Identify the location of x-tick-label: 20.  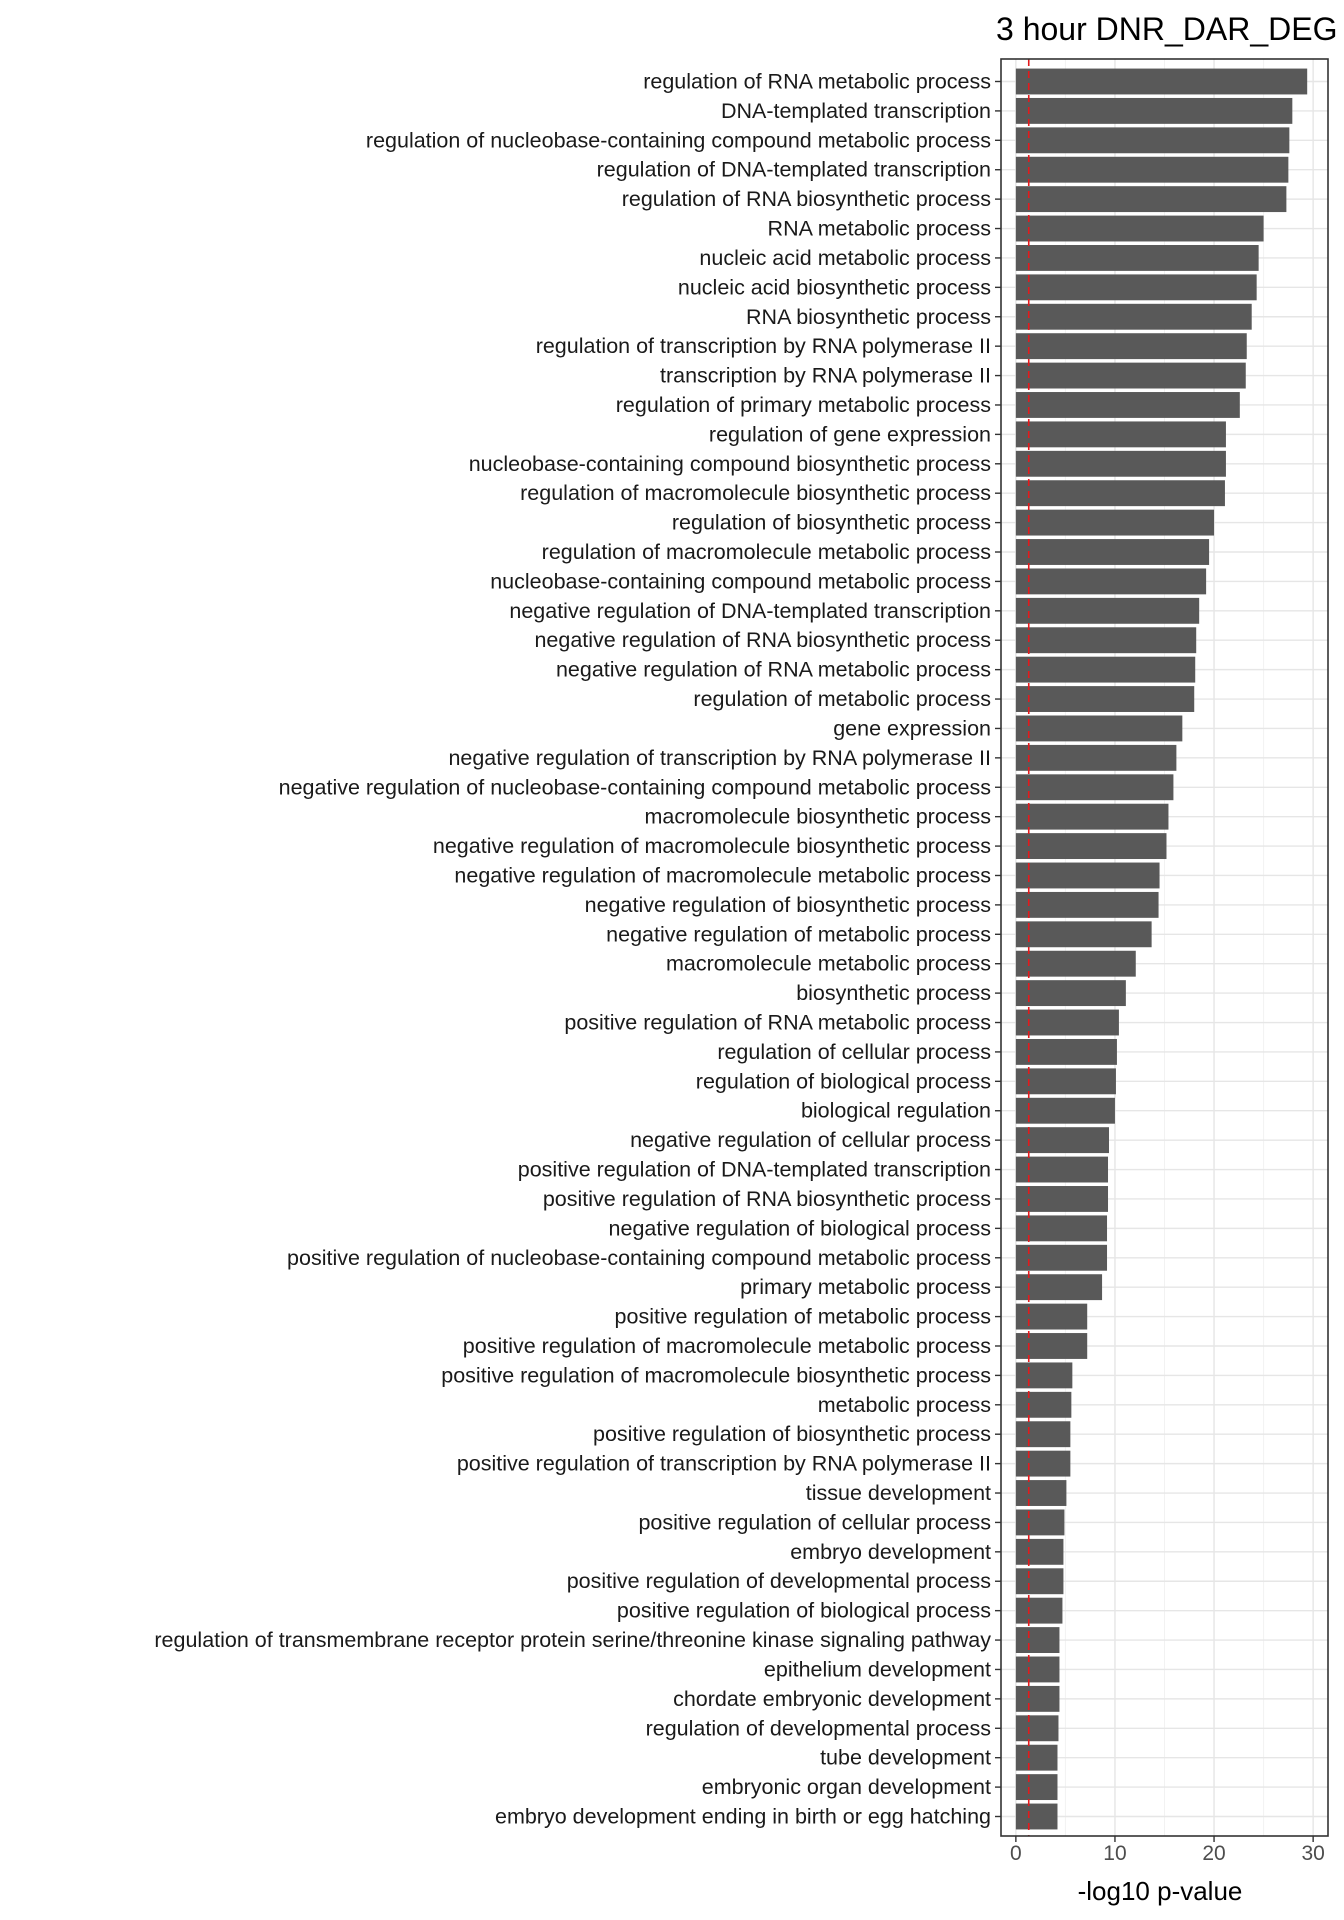
(1213, 1853).